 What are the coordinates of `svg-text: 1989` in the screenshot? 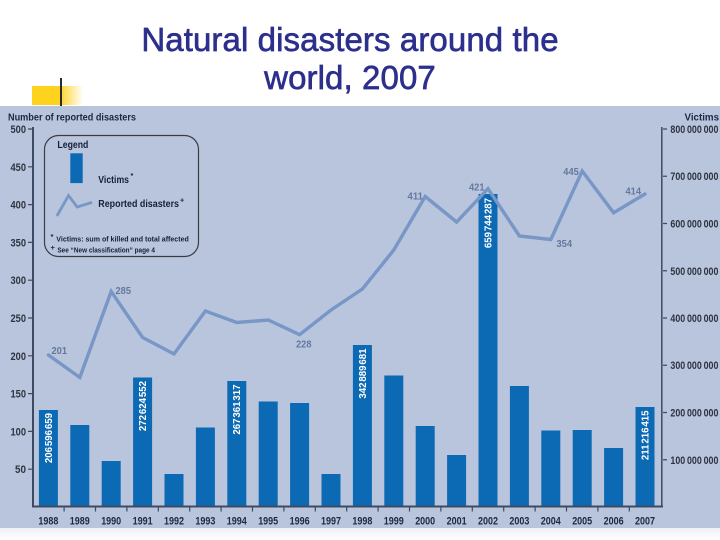 It's located at (80, 521).